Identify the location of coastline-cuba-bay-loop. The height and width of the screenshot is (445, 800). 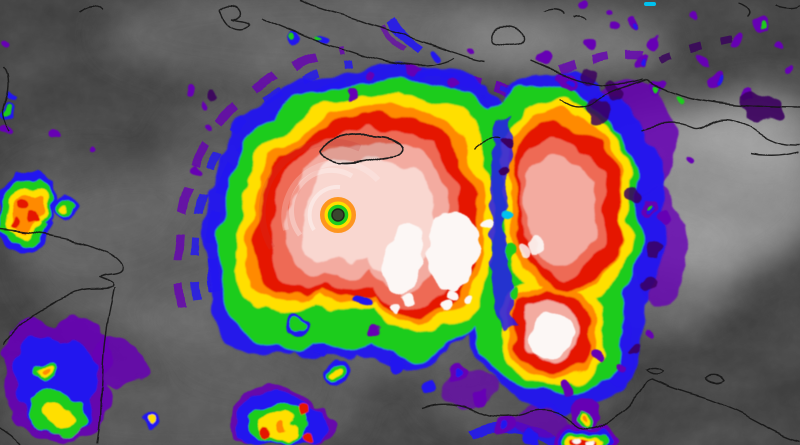
(508, 37).